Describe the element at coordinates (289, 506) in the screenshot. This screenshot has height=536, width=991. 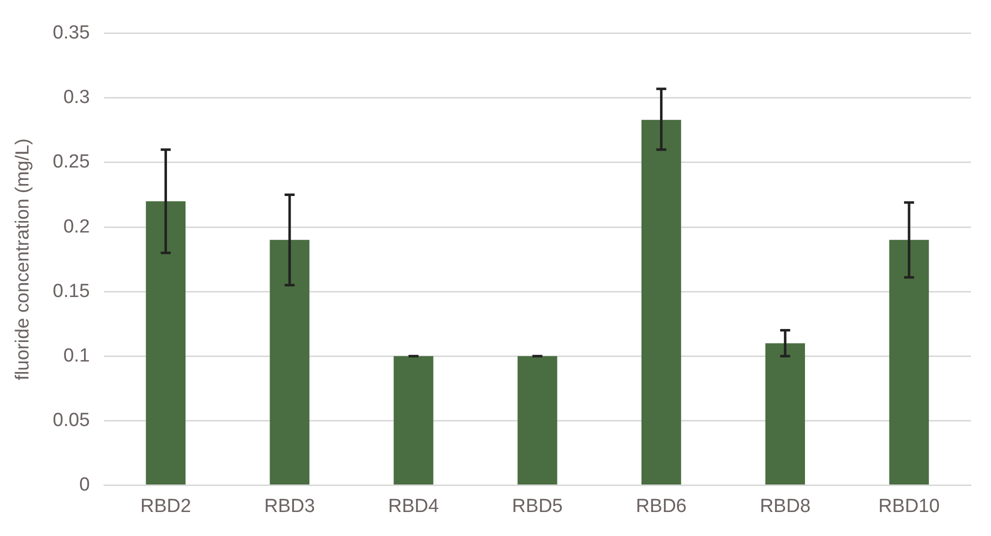
I see `x-tick-label: RBD3` at that location.